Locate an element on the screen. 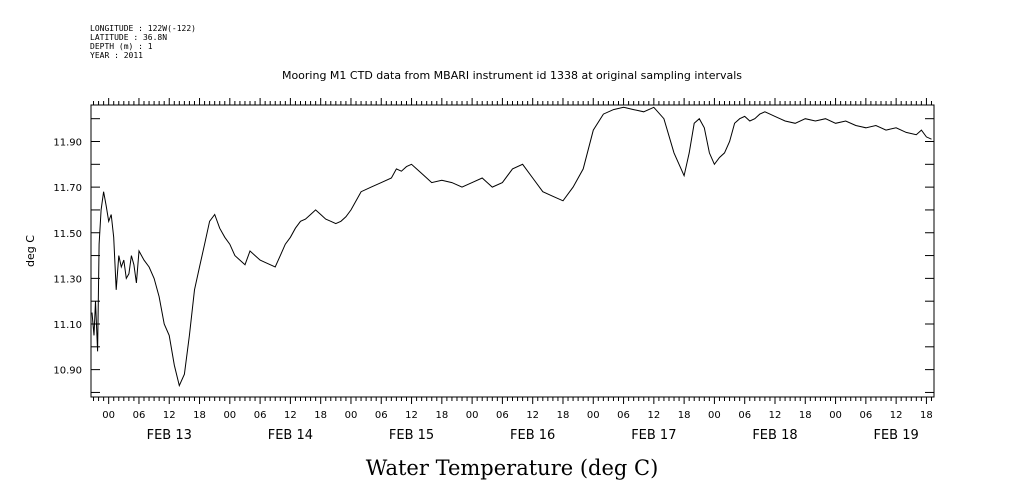 The width and height of the screenshot is (1009, 504). day-label: FEB 15 is located at coordinates (411, 435).